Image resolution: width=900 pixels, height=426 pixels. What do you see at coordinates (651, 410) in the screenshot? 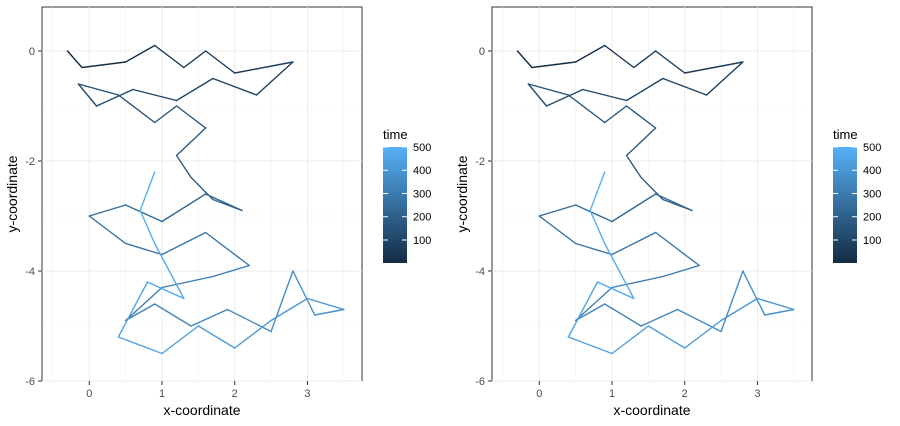
I see `x-axis-title: x-coordinate` at bounding box center [651, 410].